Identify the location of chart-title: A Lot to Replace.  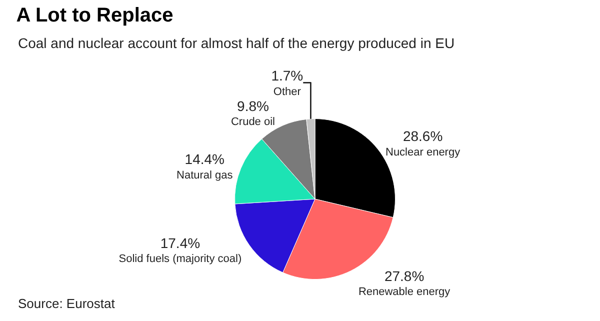
(95, 15).